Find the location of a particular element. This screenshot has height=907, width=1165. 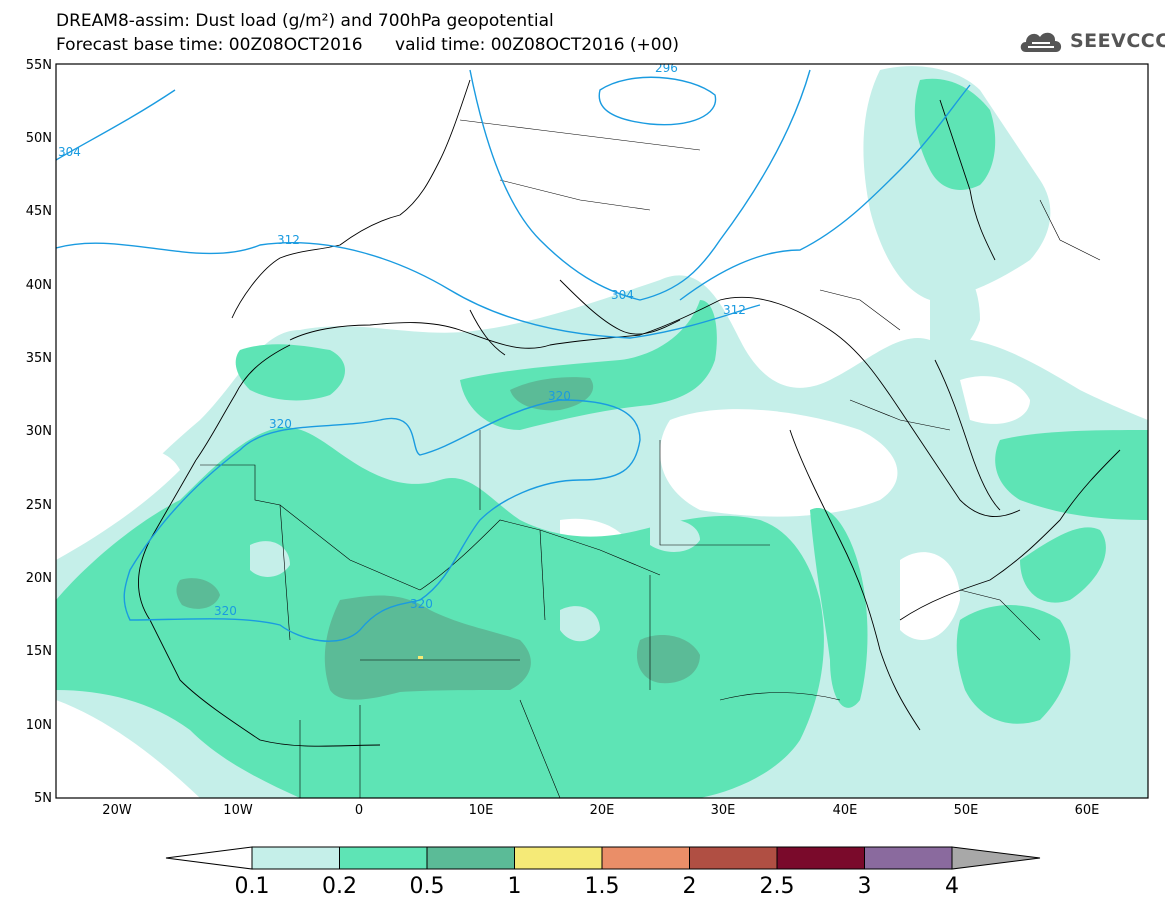

logo: SEEVCCC is located at coordinates (1091, 41).